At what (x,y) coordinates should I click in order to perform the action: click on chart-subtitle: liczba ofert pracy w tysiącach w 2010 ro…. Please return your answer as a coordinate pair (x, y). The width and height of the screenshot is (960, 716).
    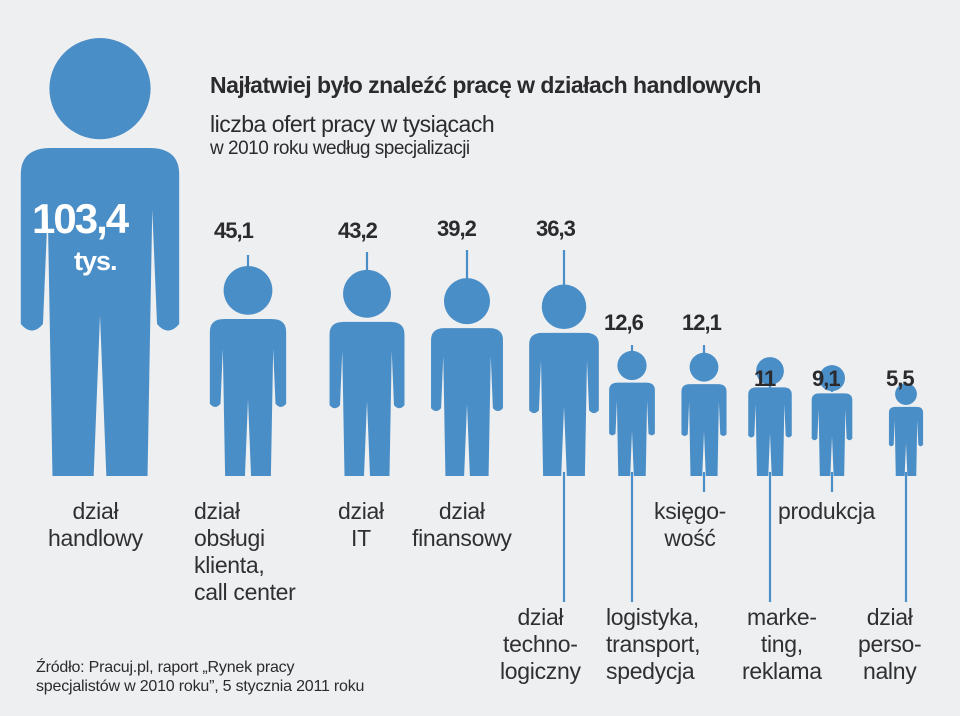
    Looking at the image, I should click on (352, 135).